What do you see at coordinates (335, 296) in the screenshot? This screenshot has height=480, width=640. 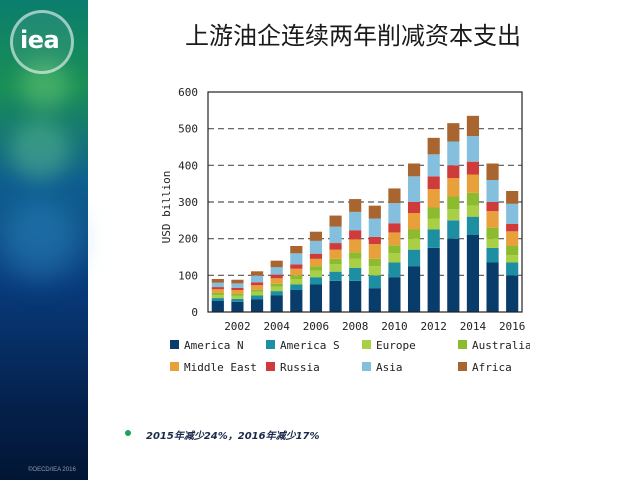 I see `bar-america-n-2007` at bounding box center [335, 296].